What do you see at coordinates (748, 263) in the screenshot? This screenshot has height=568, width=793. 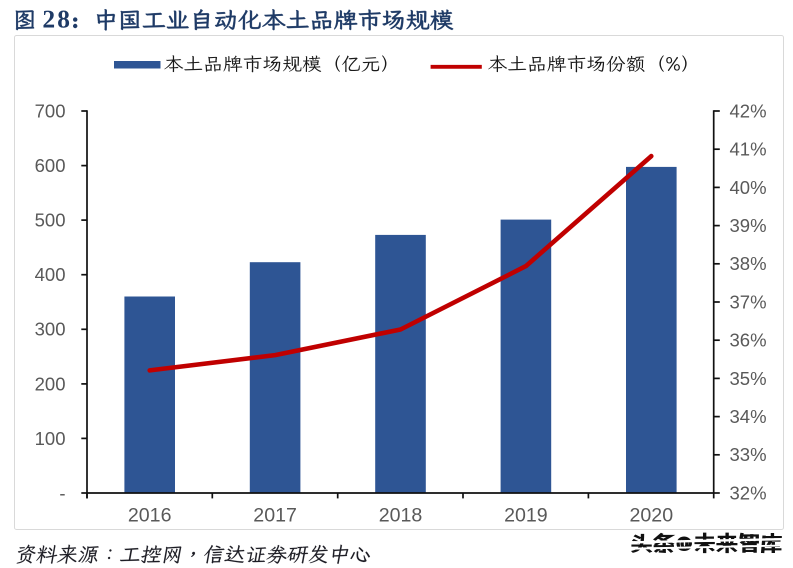 I see `svg-text: 38%` at bounding box center [748, 263].